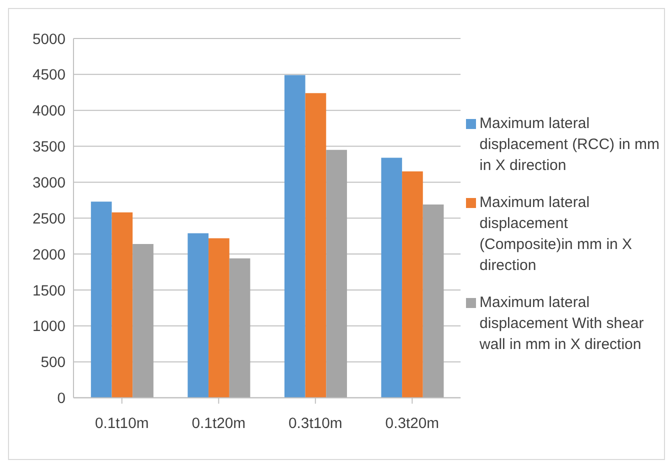 The height and width of the screenshot is (469, 672). Describe the element at coordinates (49, 291) in the screenshot. I see `y-tick-label: 1500` at that location.